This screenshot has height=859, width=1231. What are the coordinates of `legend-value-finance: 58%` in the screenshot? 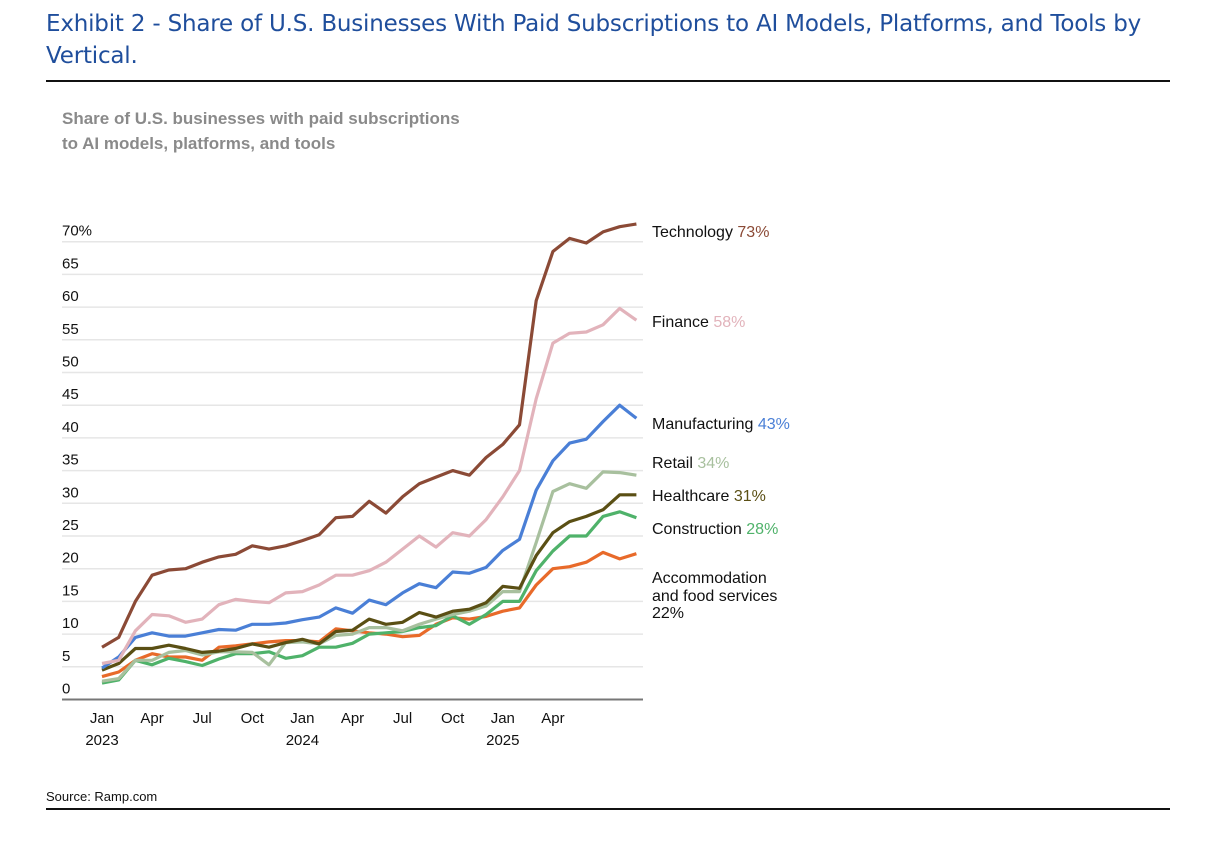 It's located at (729, 322).